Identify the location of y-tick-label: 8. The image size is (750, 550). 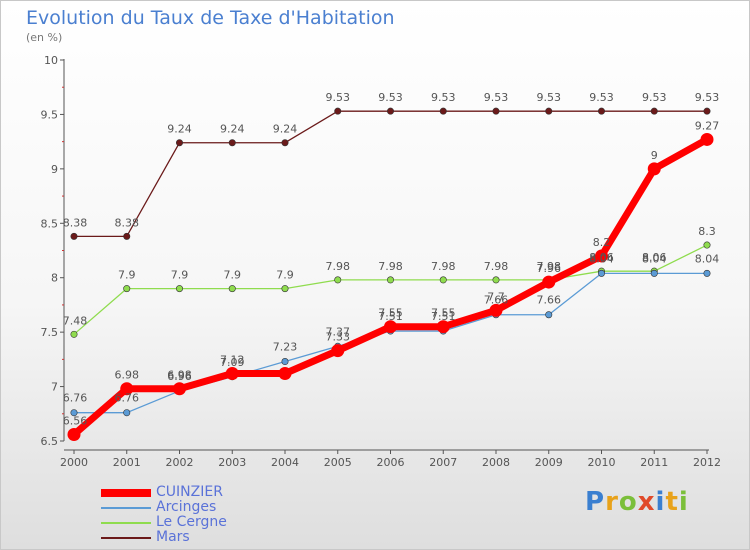
(54, 278).